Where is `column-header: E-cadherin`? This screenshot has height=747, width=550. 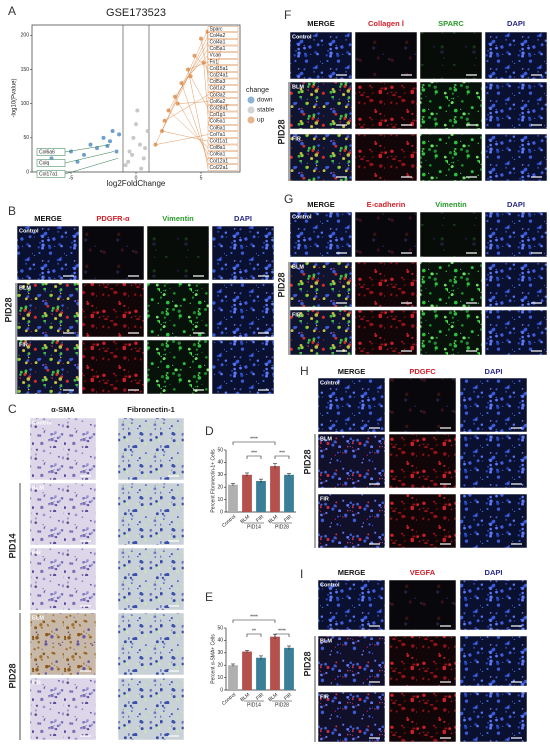
column-header: E-cadherin is located at coordinates (386, 204).